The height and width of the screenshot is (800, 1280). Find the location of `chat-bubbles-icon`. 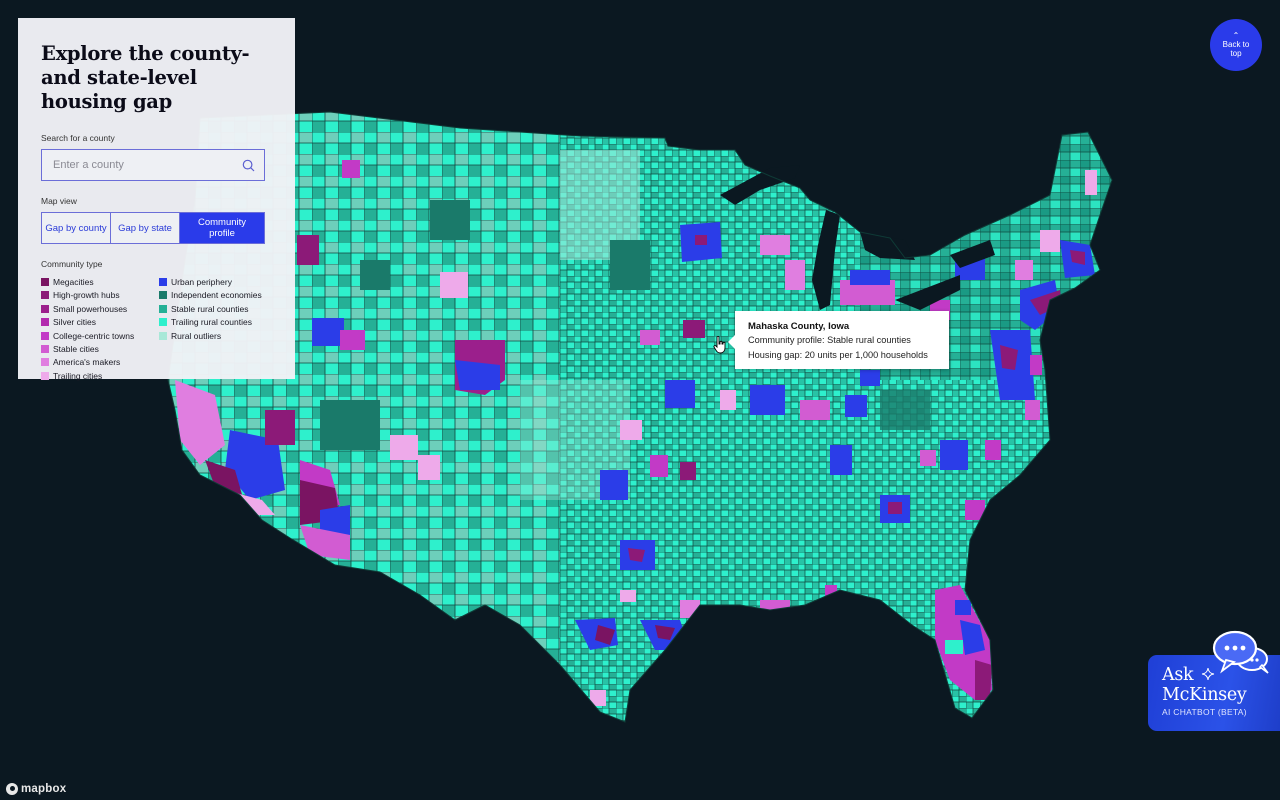

chat-bubbles-icon is located at coordinates (1240, 652).